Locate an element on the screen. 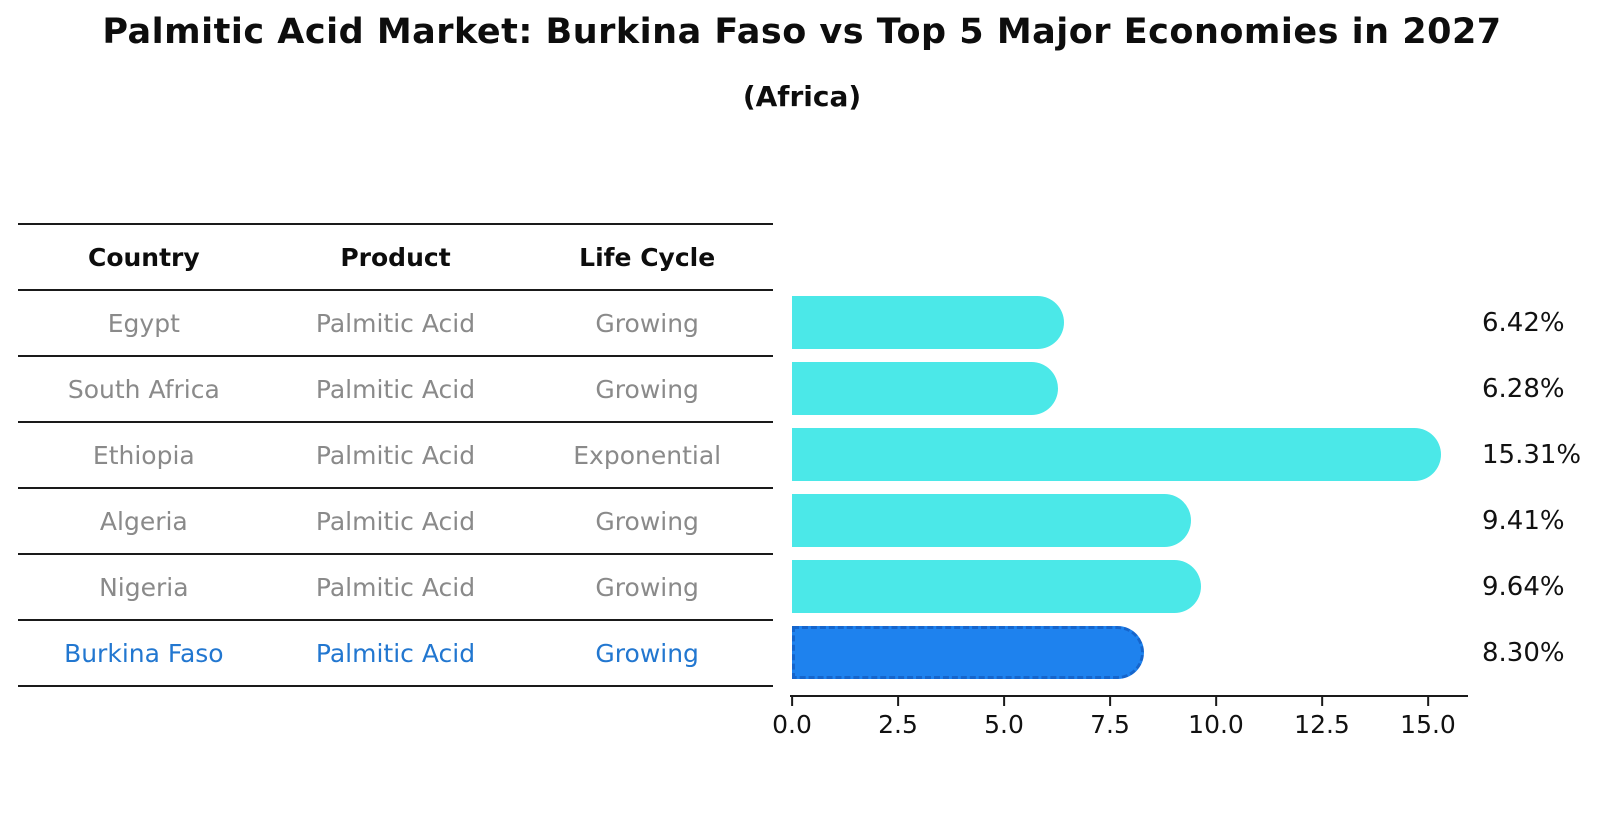 Image resolution: width=1604 pixels, height=823 pixels. bar-value-label: 8.30% is located at coordinates (1523, 653).